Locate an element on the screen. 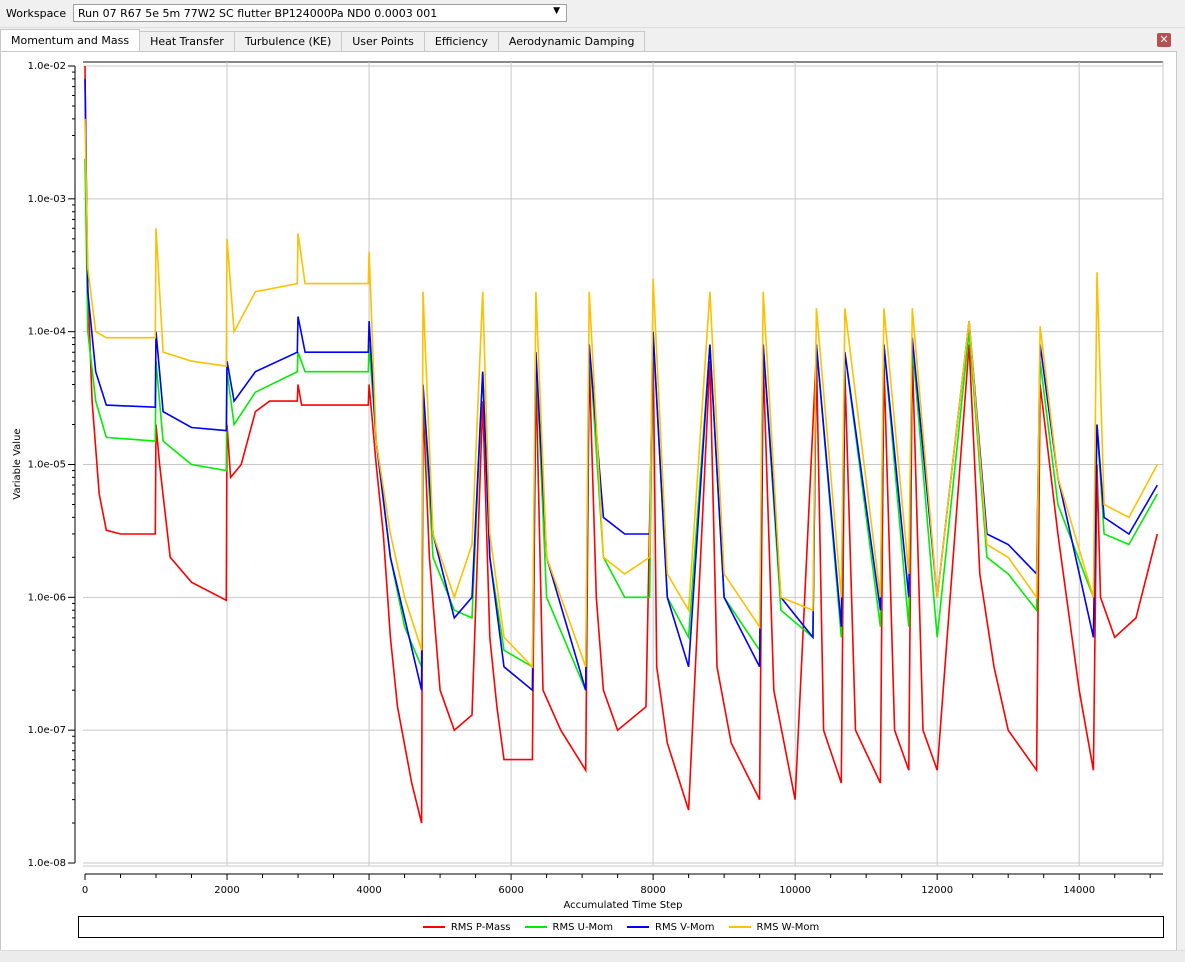  y-axis-label: Variable Value is located at coordinates (17, 463).